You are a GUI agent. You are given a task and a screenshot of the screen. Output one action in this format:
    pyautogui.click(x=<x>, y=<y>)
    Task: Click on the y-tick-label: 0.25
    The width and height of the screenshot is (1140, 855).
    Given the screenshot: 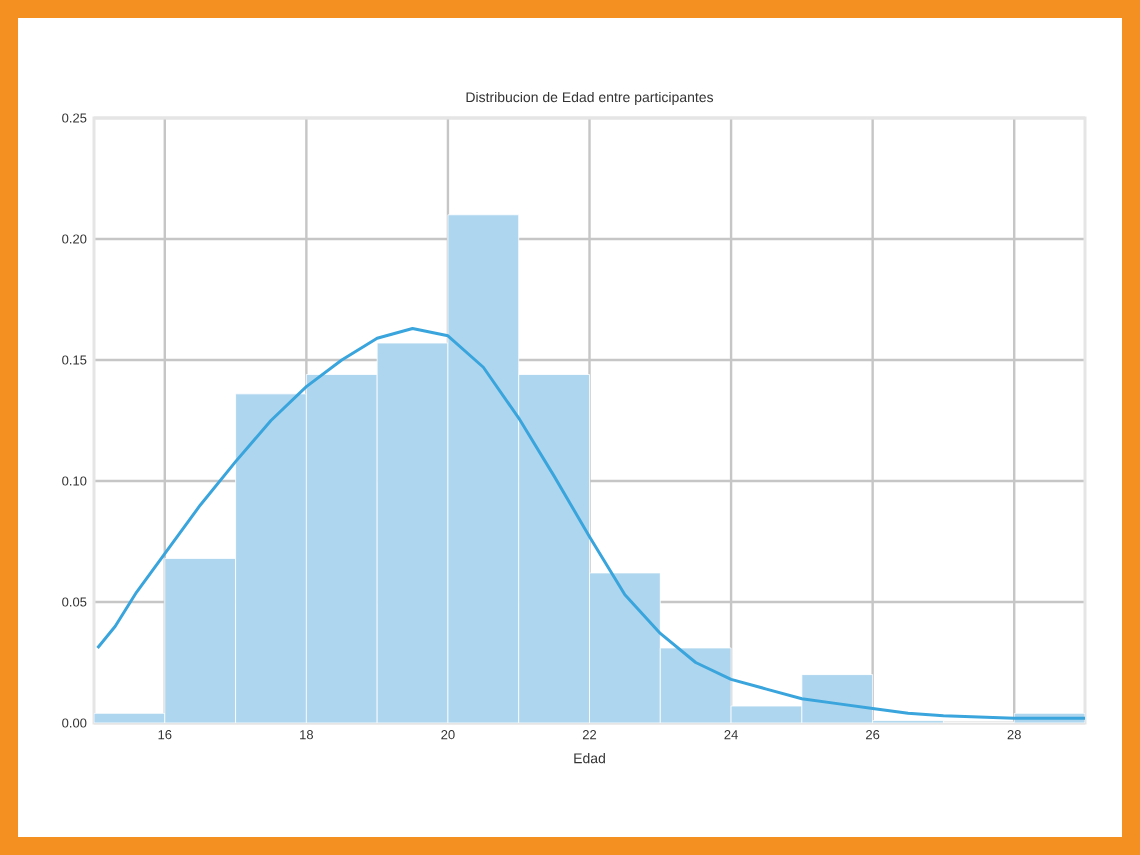 What is the action you would take?
    pyautogui.click(x=74, y=118)
    